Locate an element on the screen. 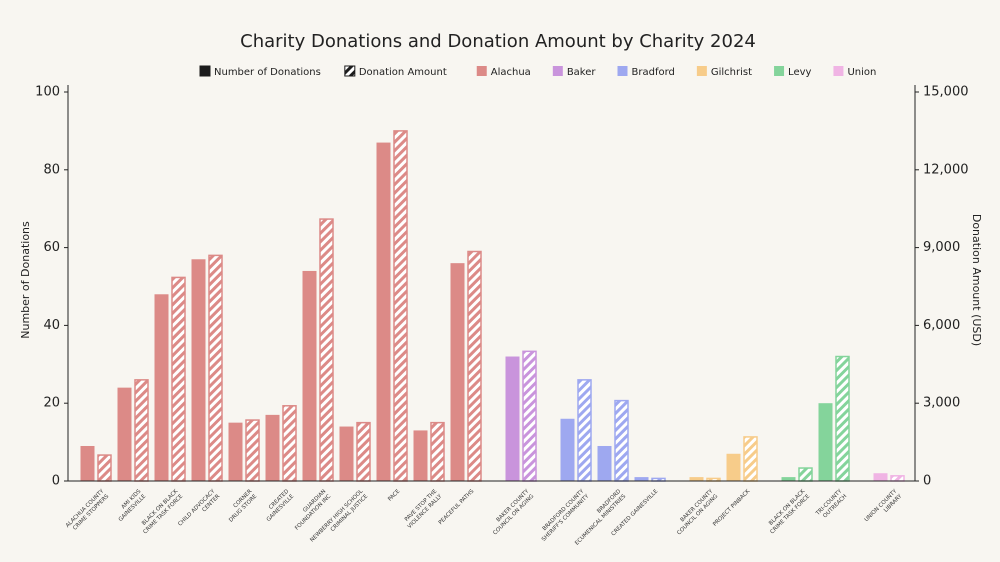 The width and height of the screenshot is (1000, 562). legend-label: Gilchrist is located at coordinates (731, 72).